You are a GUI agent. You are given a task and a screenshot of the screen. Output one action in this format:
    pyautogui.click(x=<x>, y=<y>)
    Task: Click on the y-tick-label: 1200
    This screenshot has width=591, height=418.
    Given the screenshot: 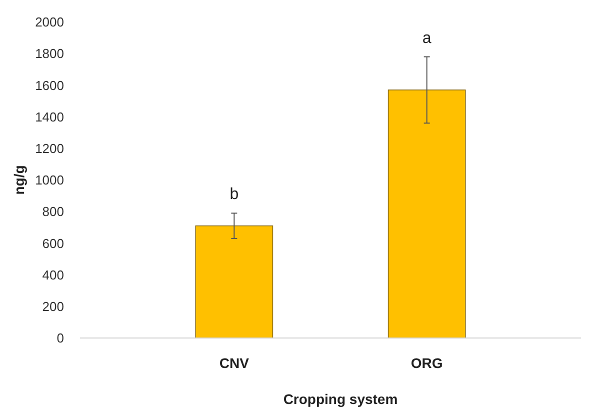 What is the action you would take?
    pyautogui.click(x=49, y=148)
    